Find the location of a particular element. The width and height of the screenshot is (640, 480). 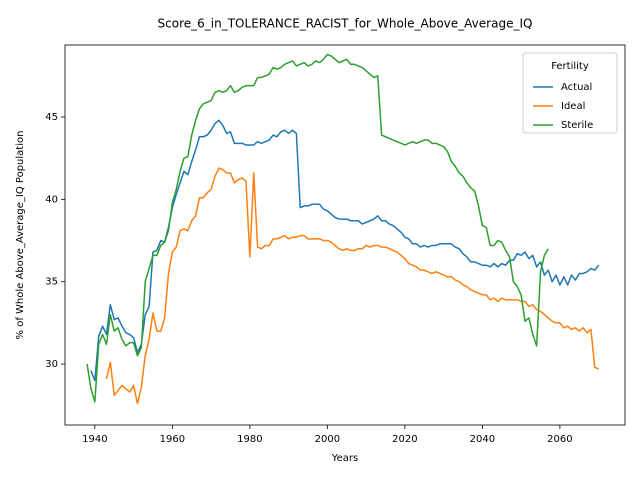

x-tick-label: 2040 is located at coordinates (482, 439).